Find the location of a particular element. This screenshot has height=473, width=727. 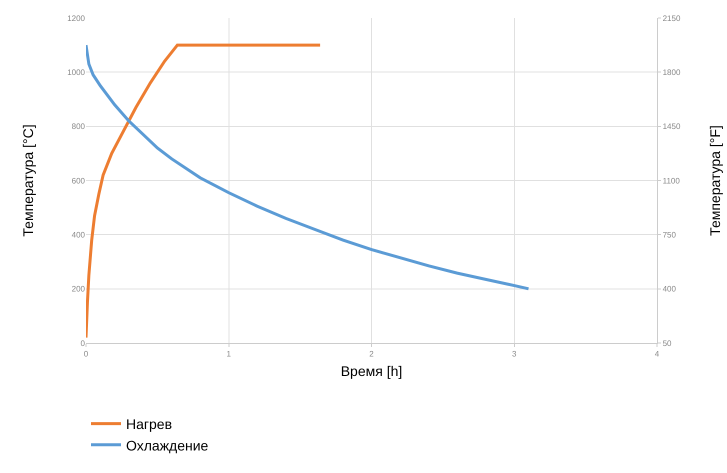

x-tick-label: 2 is located at coordinates (371, 354).